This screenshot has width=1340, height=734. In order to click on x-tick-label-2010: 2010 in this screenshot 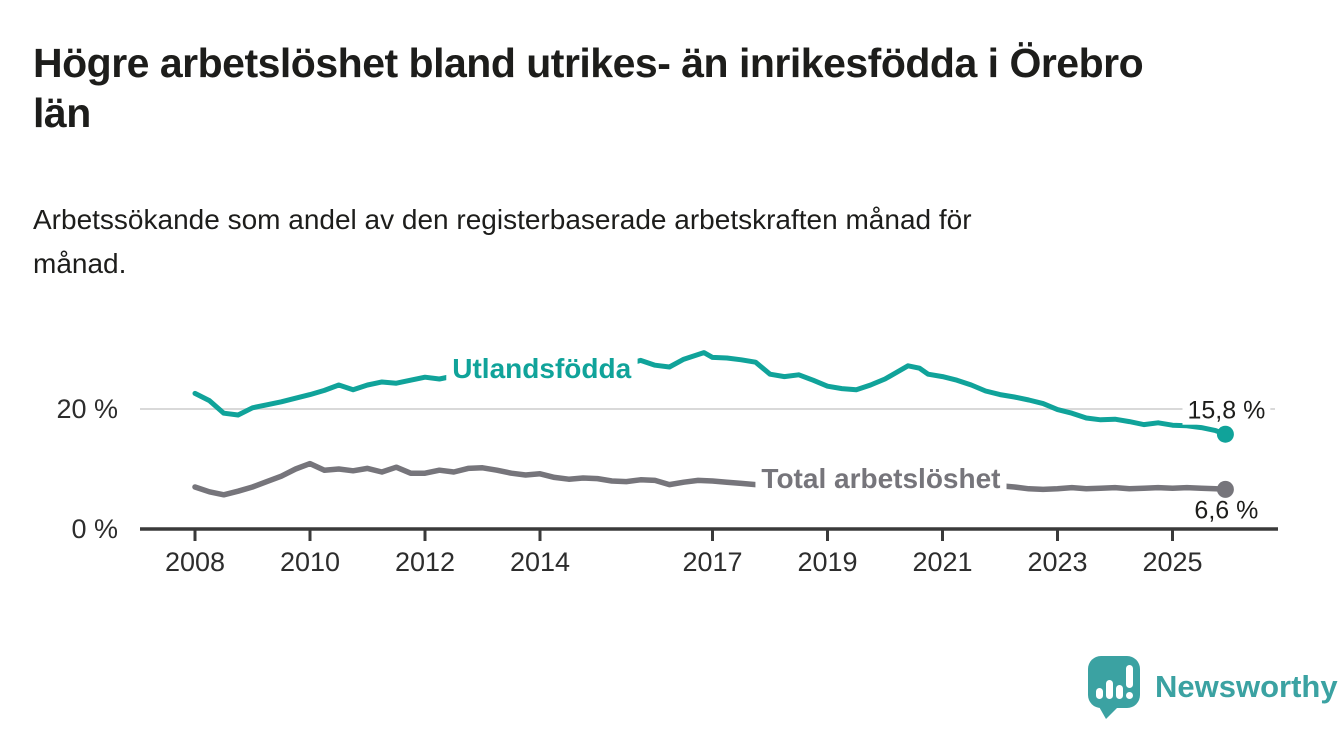, I will do `click(310, 562)`.